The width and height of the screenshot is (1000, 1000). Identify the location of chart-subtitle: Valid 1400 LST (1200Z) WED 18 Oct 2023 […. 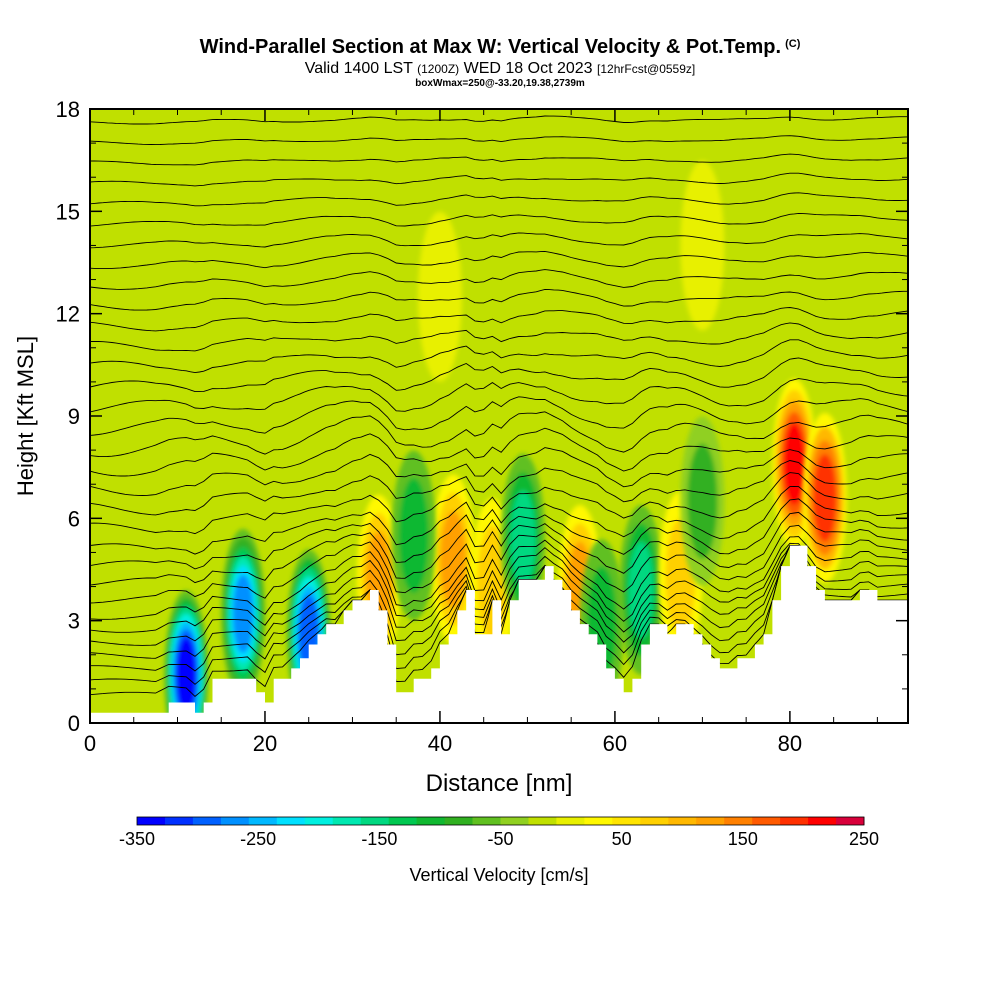
(500, 69).